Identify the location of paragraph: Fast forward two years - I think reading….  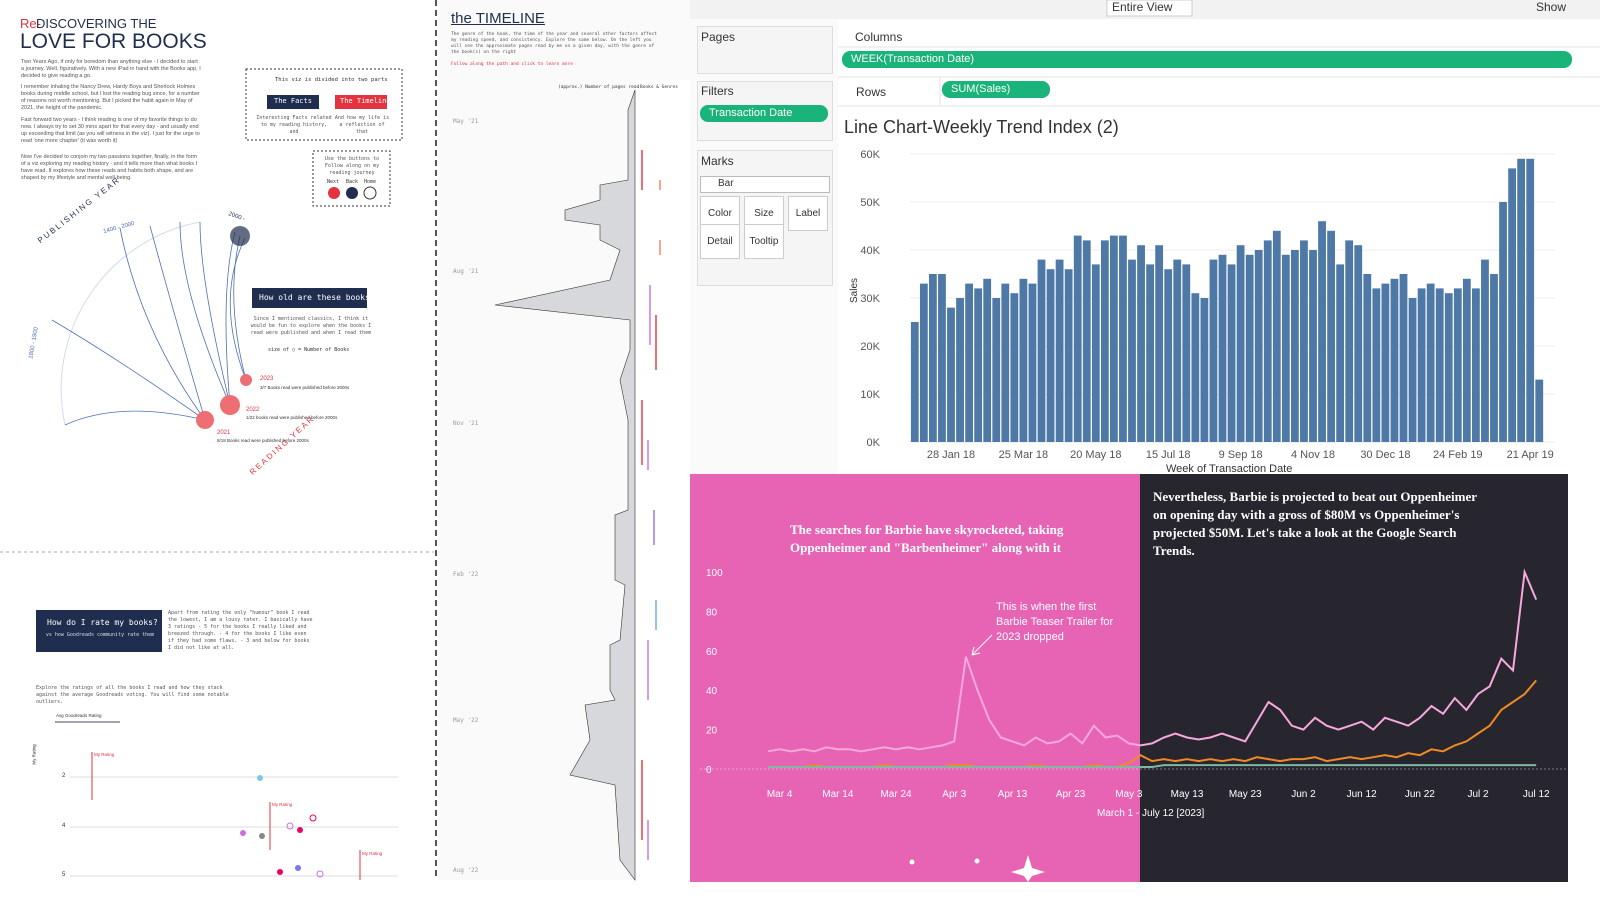
(110, 130).